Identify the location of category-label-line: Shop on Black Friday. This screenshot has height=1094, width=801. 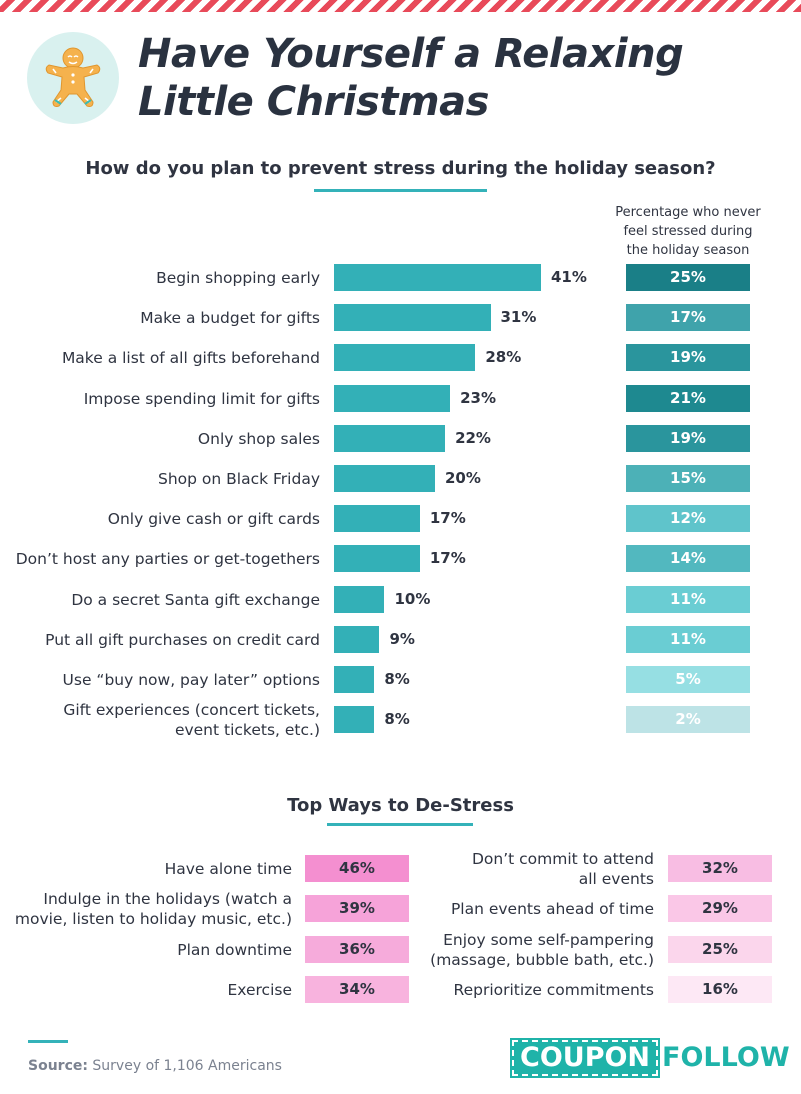
(239, 478).